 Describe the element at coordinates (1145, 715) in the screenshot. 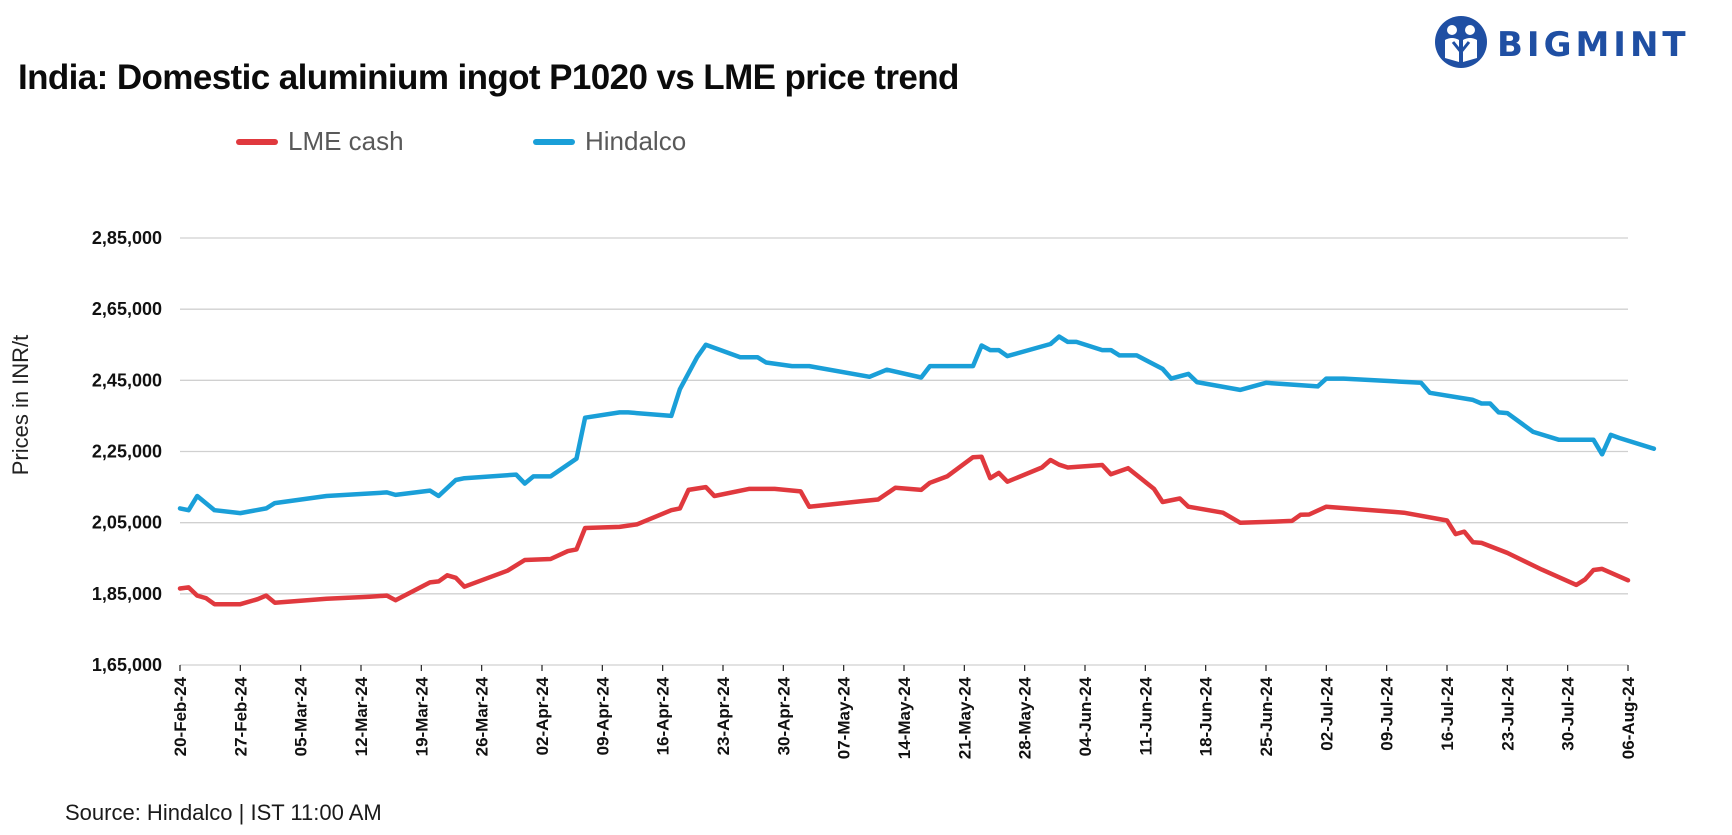

I see `x-tick-label: 11-Jun-24` at that location.